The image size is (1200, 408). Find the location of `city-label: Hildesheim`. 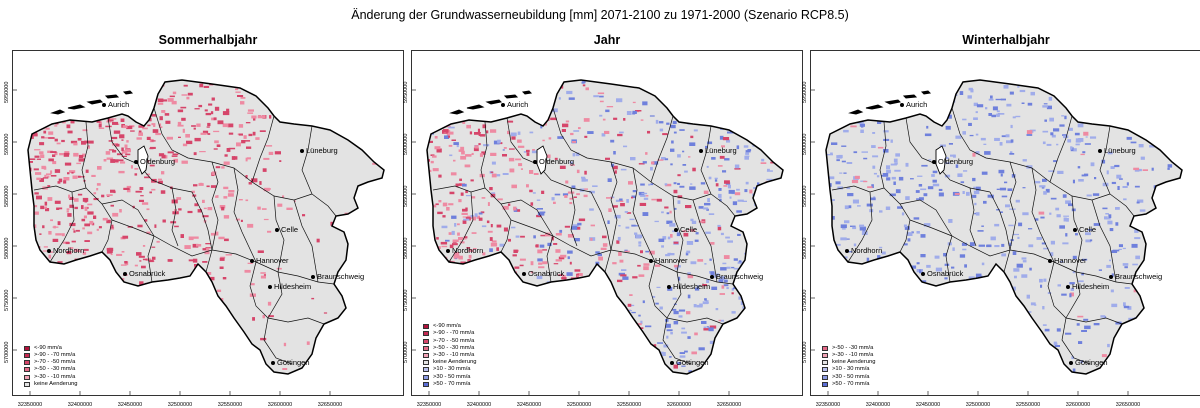

city-label: Hildesheim is located at coordinates (691, 287).